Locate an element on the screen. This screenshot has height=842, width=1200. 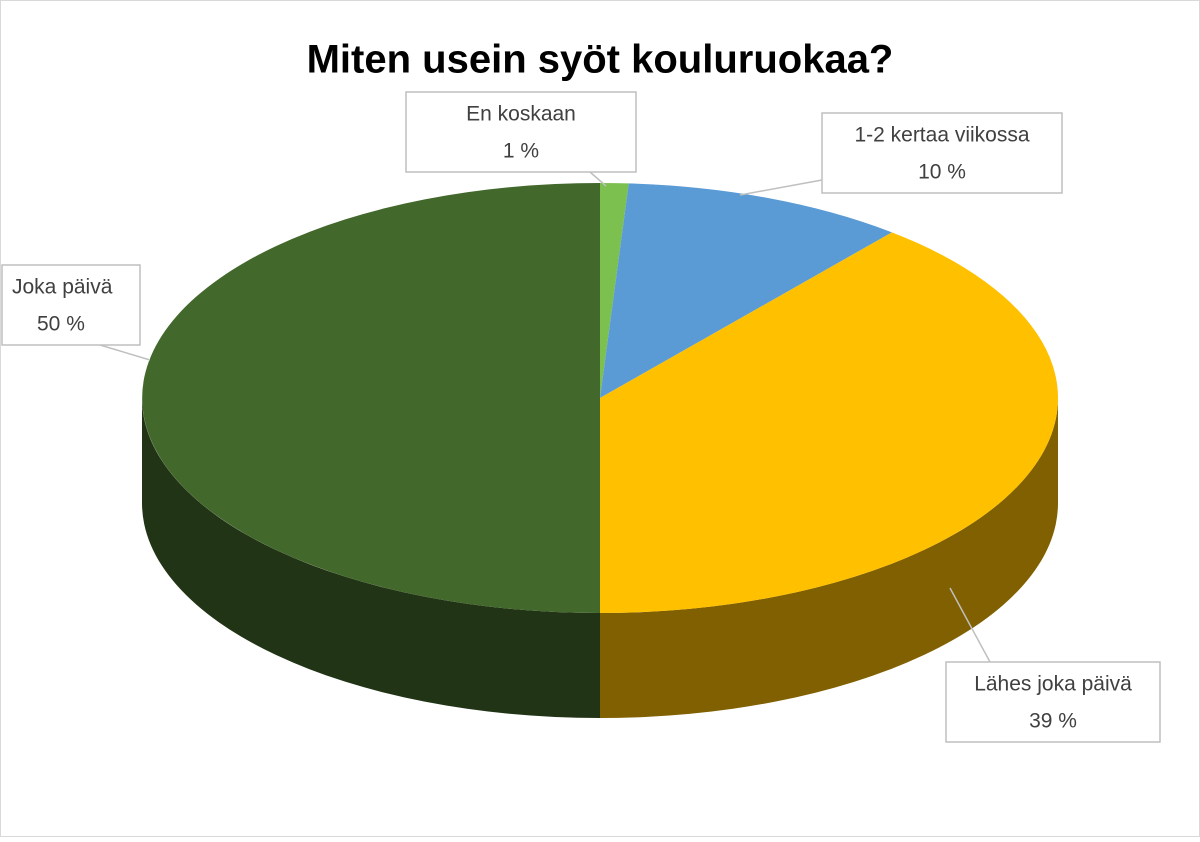
callout-value: 10 % is located at coordinates (942, 172).